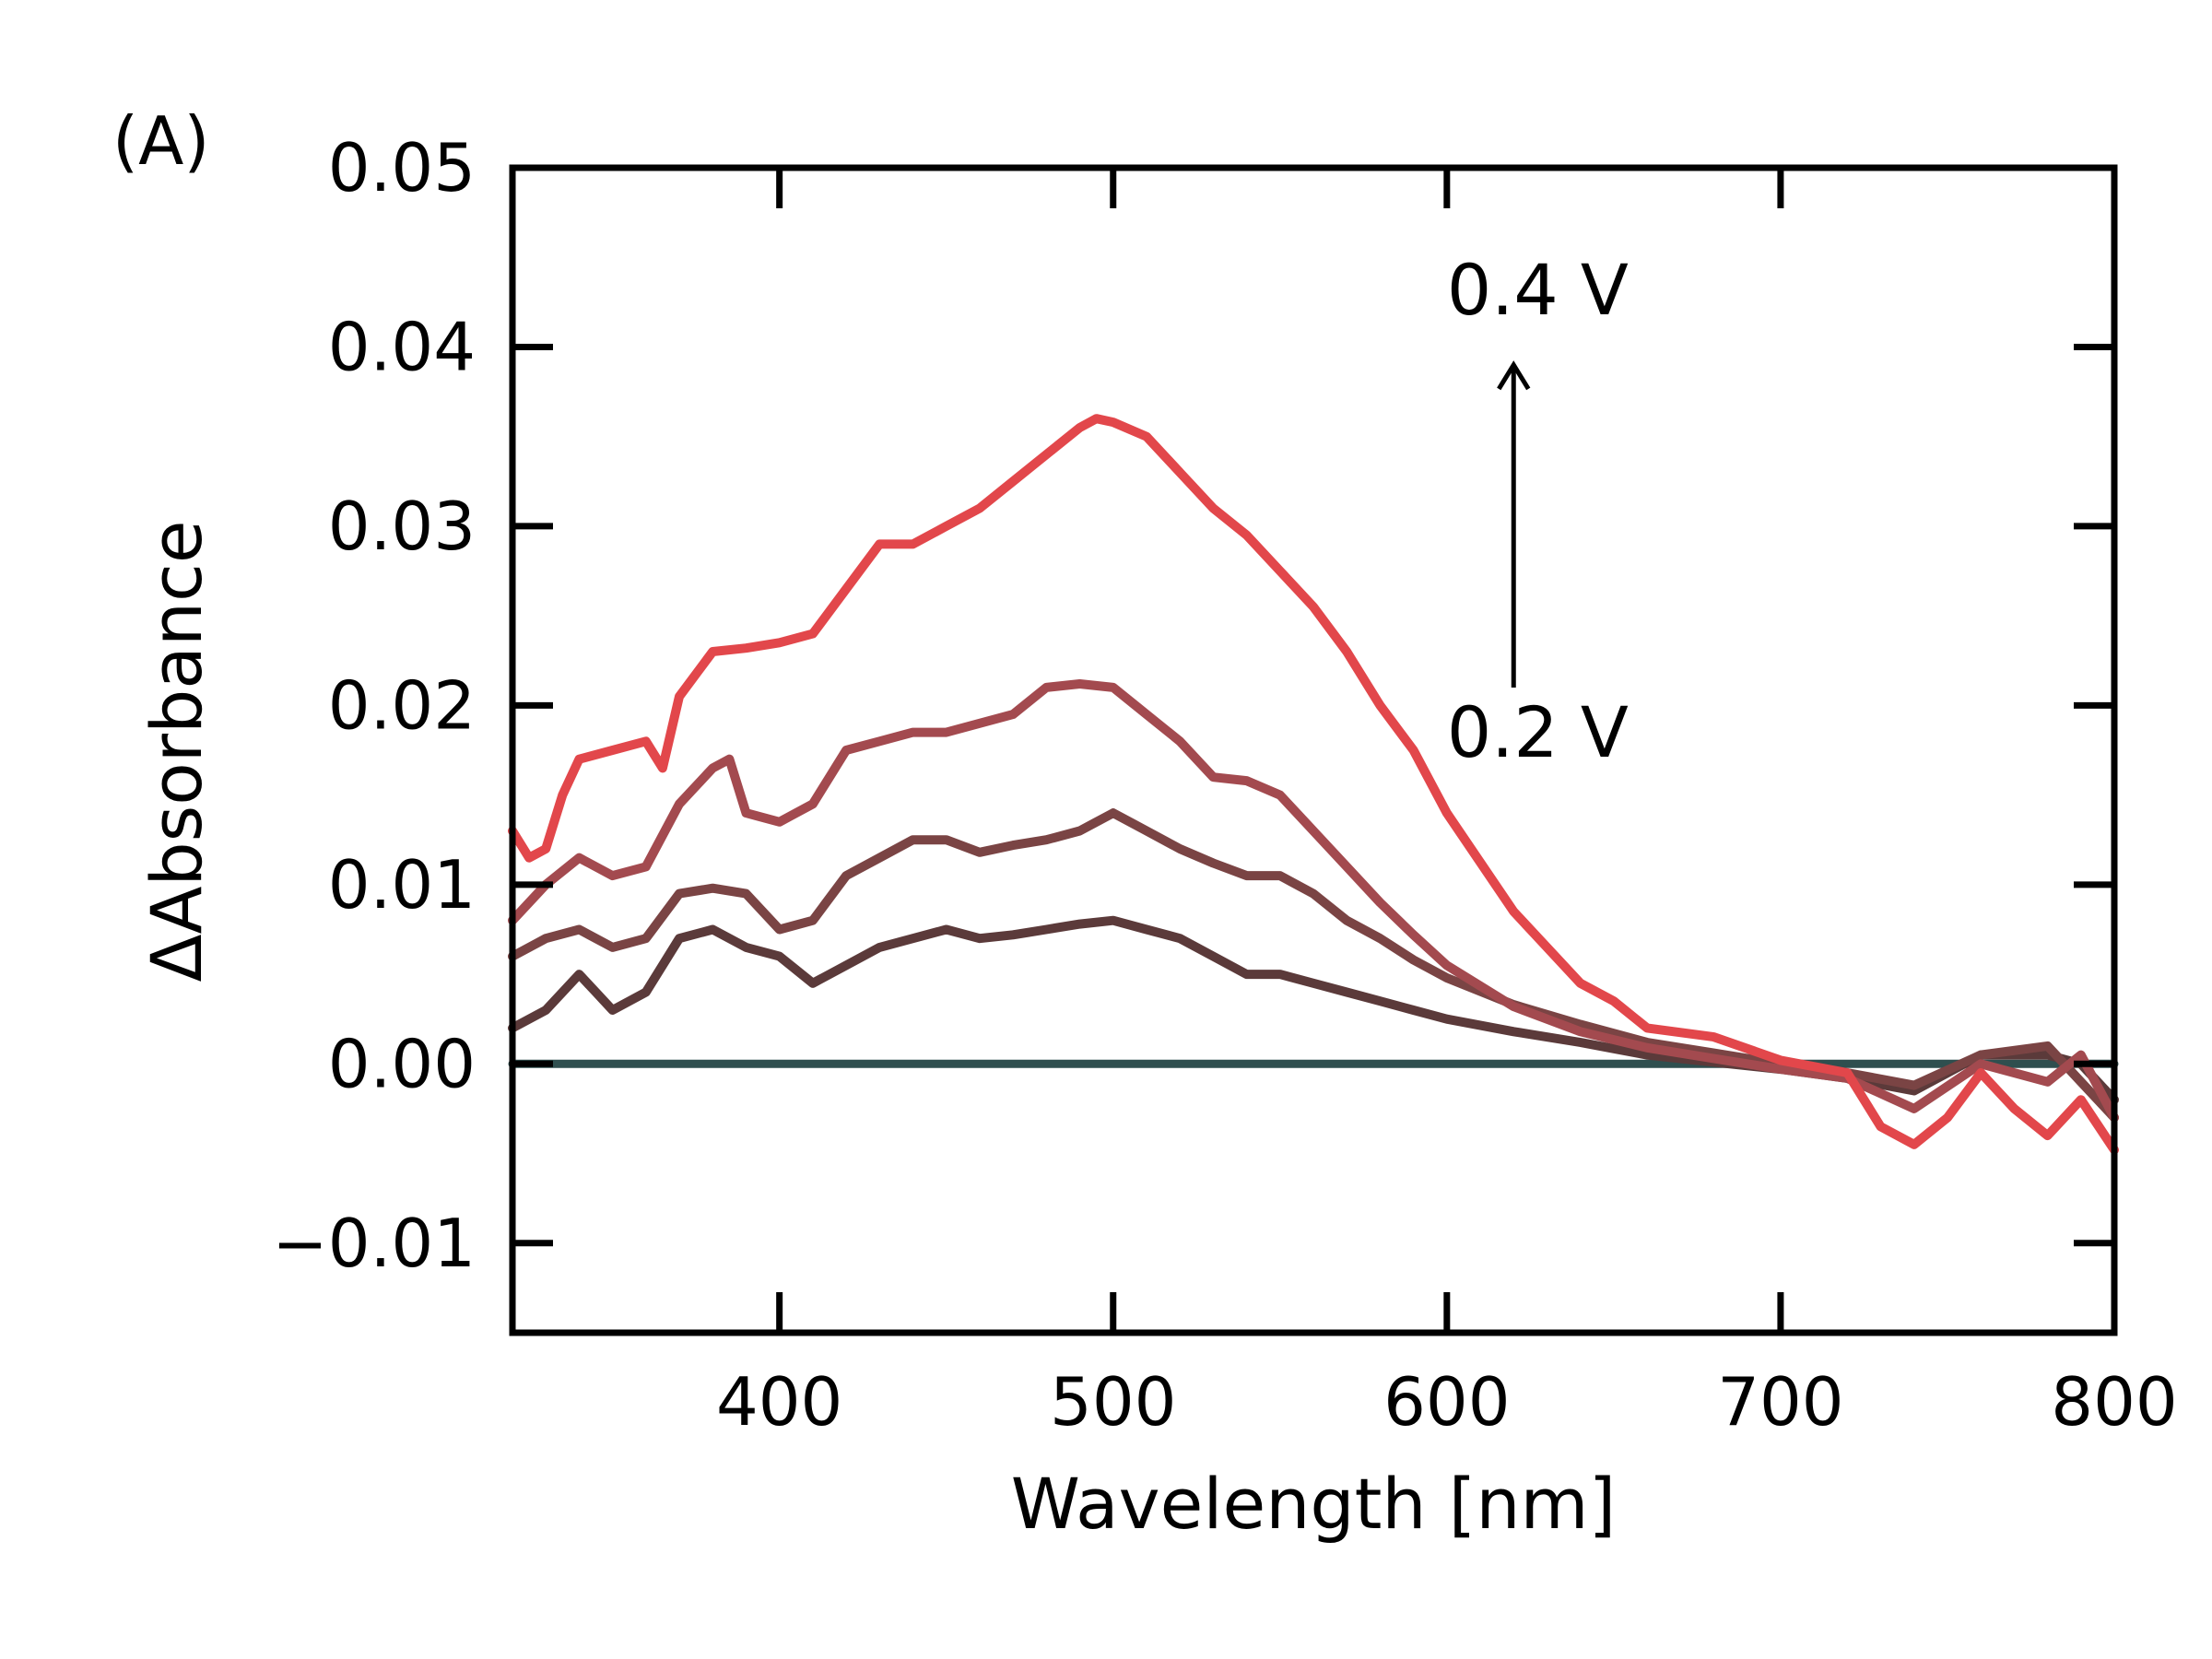 This screenshot has width=2212, height=1659. Describe the element at coordinates (1314, 1504) in the screenshot. I see `x-axis-title: Wavelength [nm]` at that location.